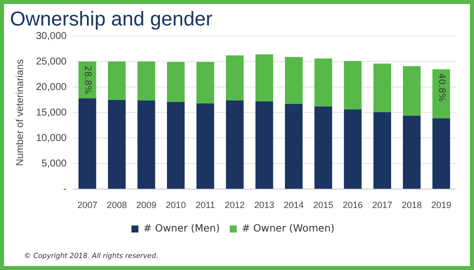 The height and width of the screenshot is (270, 474). Describe the element at coordinates (288, 229) in the screenshot. I see `legend-label: # Owner (Women)` at that location.